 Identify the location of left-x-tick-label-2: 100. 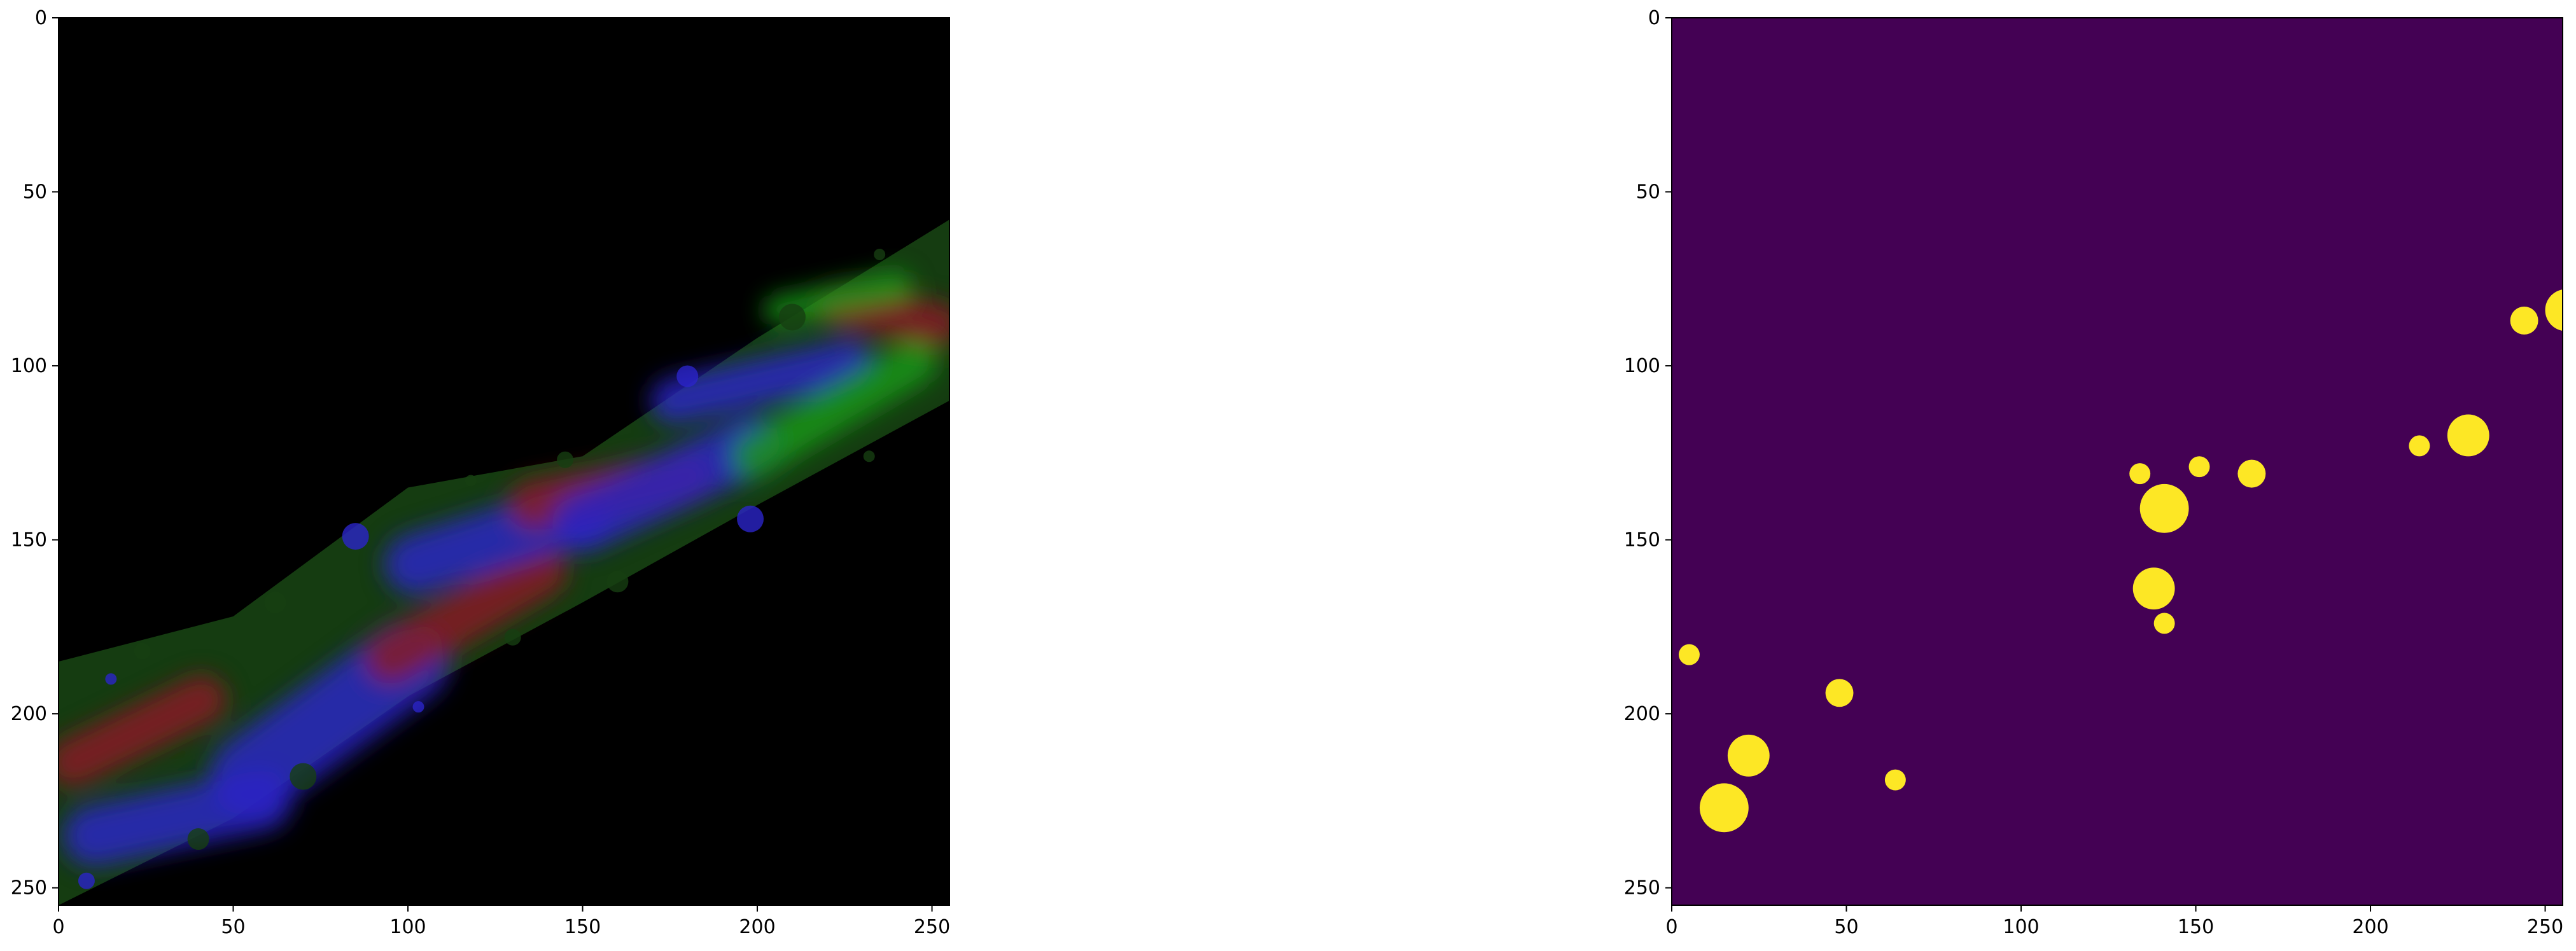
(407, 927).